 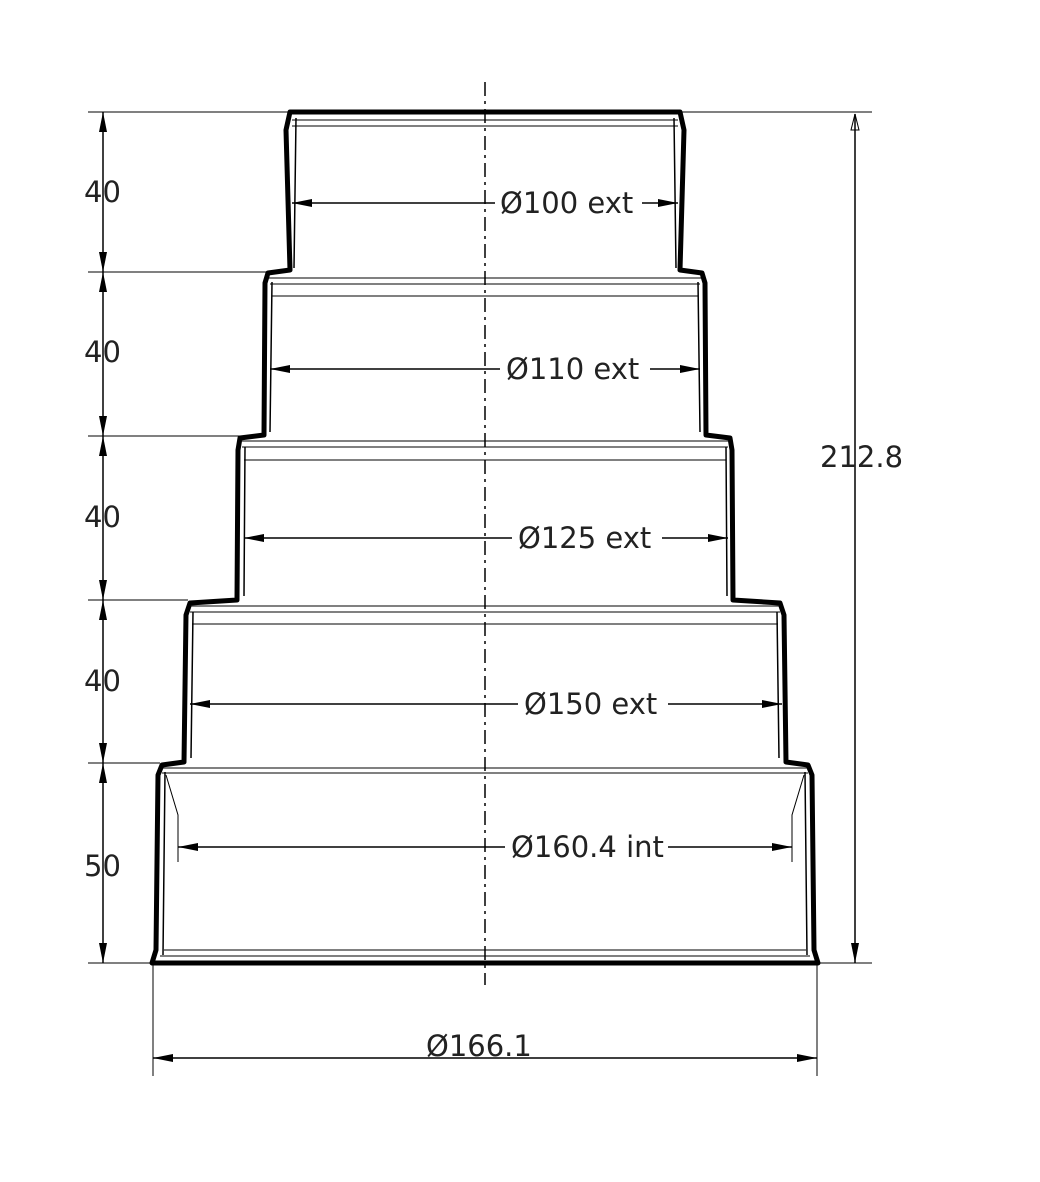 I want to click on label-height-3: 40, so click(x=102, y=517).